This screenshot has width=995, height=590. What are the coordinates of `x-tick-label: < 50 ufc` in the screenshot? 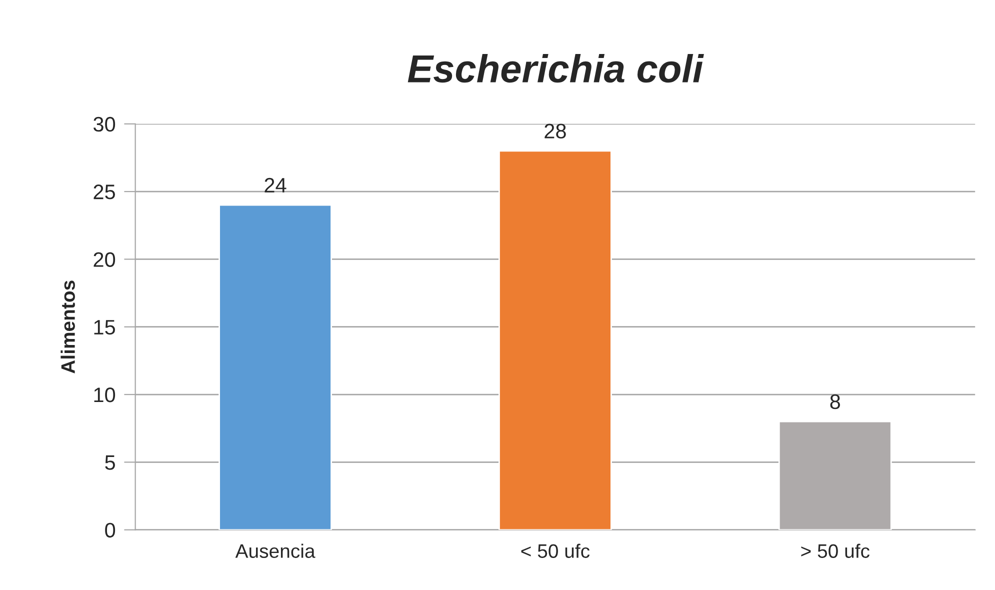 It's located at (555, 551).